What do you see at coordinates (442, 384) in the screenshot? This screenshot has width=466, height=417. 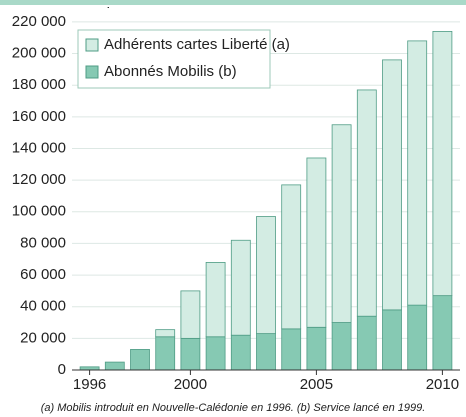 I see `x-tick-label: 2010` at bounding box center [442, 384].